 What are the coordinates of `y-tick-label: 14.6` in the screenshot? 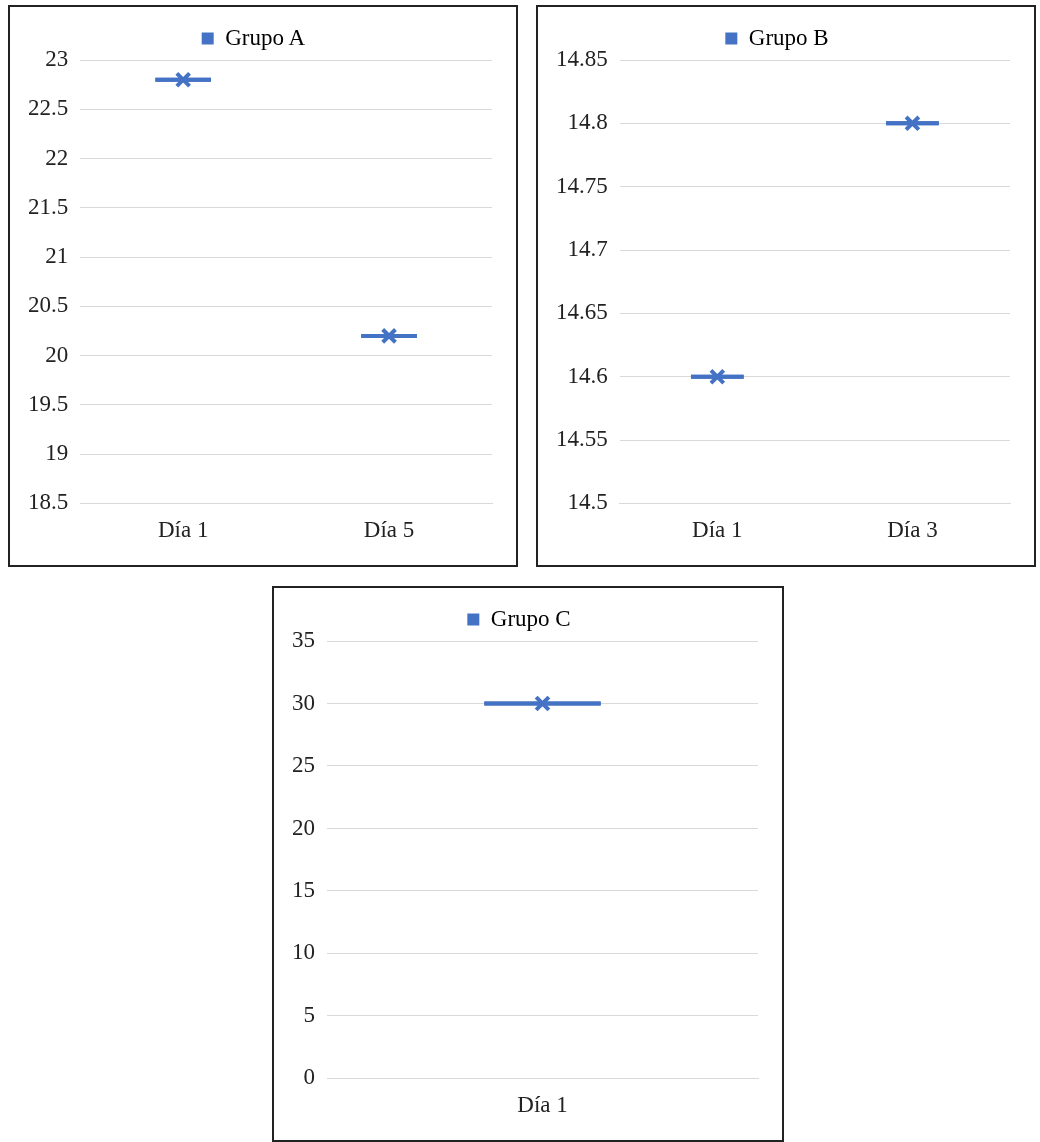 It's located at (587, 375).